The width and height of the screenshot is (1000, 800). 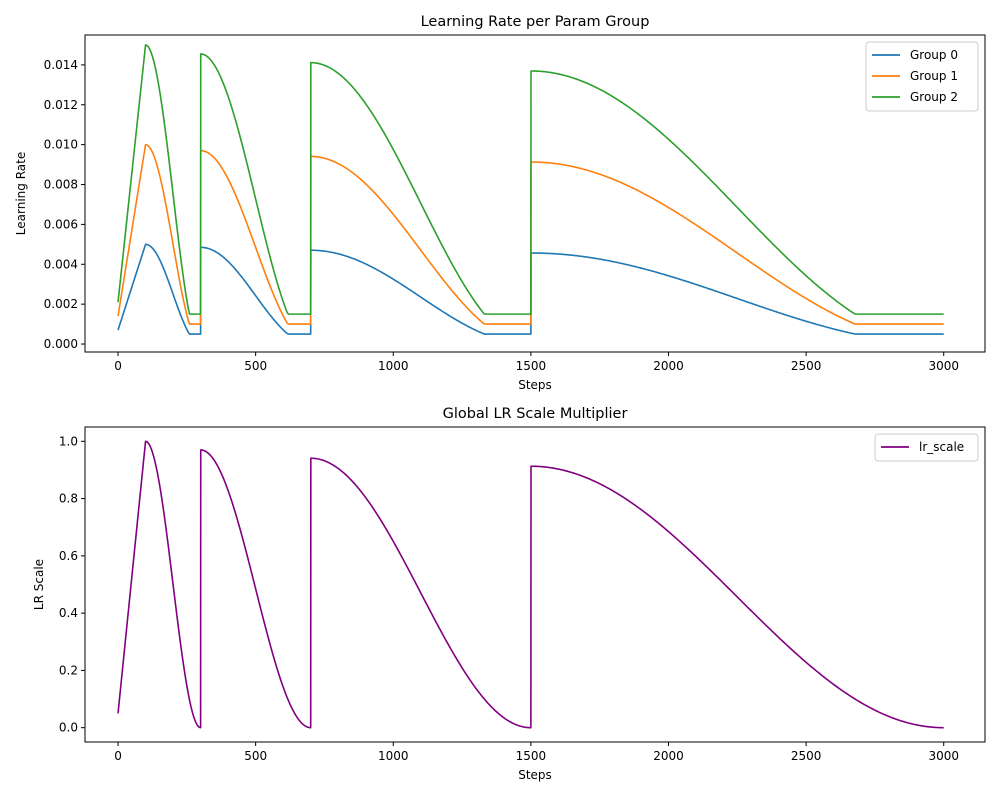 I want to click on y-tick-label: 0.2, so click(x=68, y=670).